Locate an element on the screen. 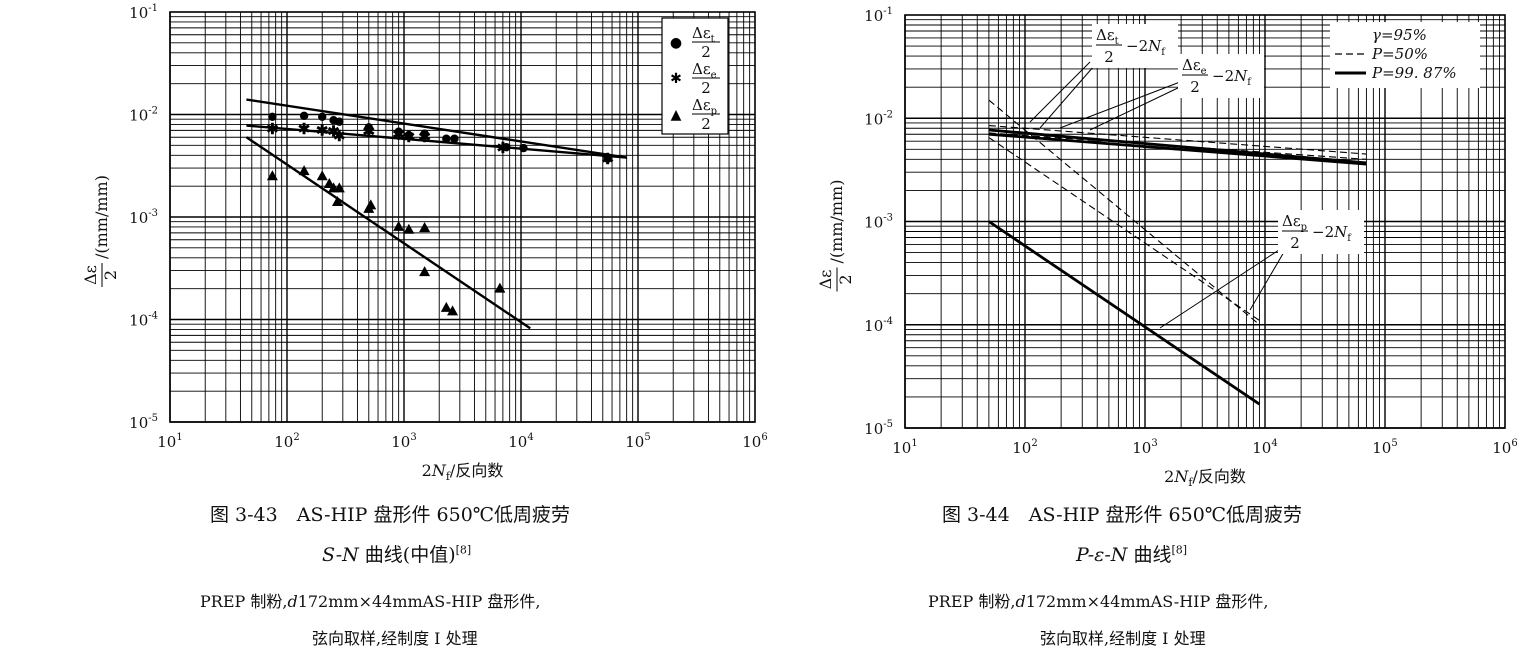 The image size is (1536, 654). caption-left-reference: [8] is located at coordinates (463, 550).